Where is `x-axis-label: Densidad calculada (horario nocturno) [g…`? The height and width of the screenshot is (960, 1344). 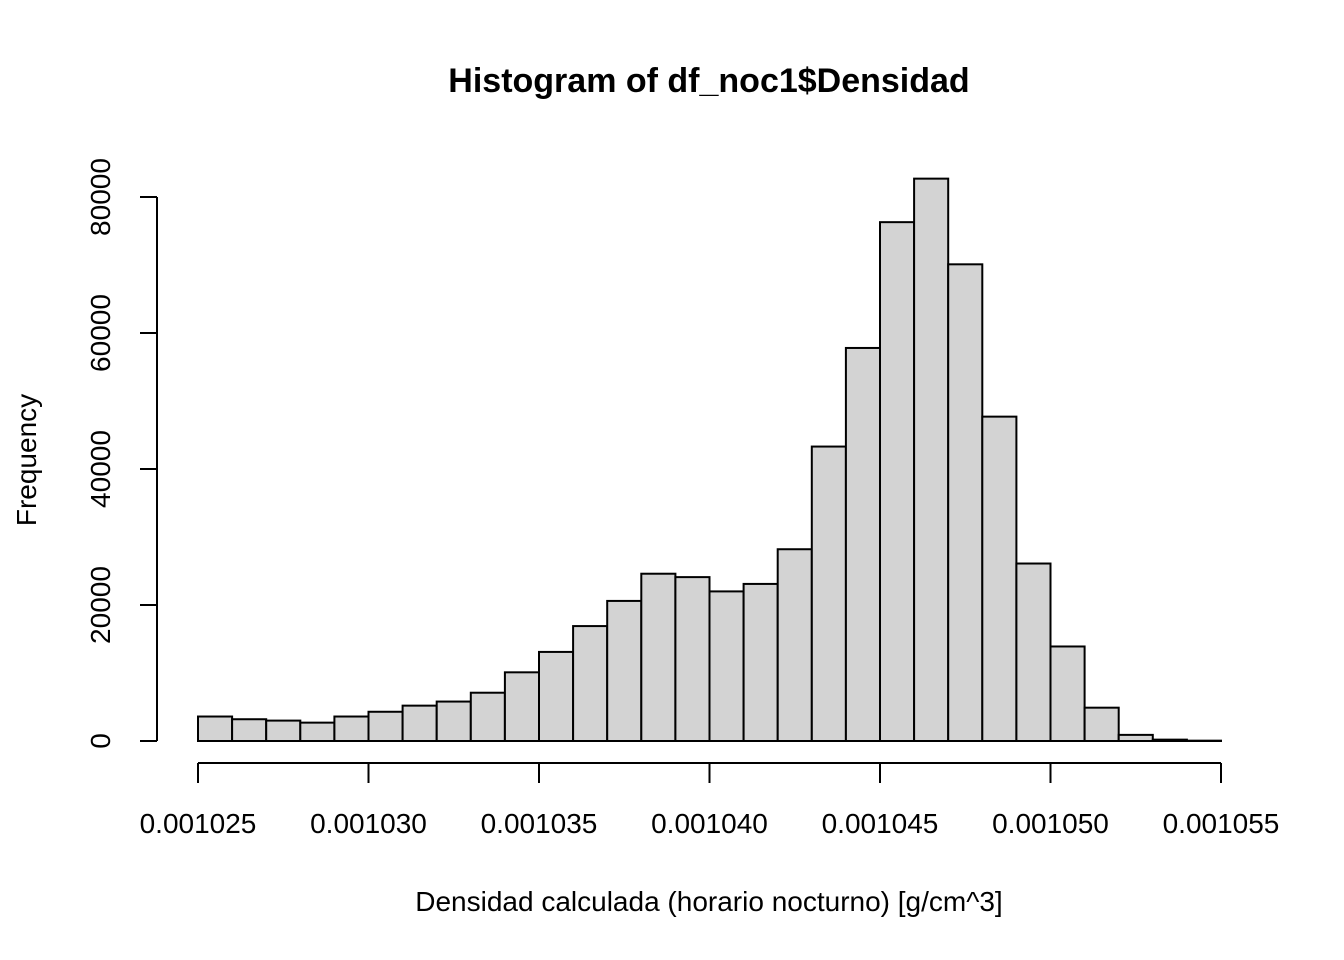 x-axis-label: Densidad calculada (horario nocturno) [g… is located at coordinates (708, 901).